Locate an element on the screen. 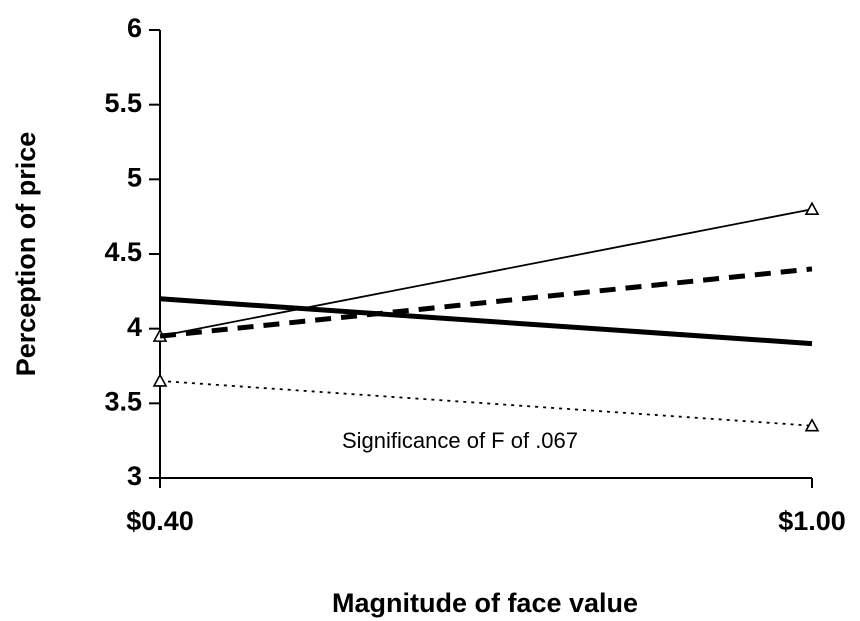 The width and height of the screenshot is (860, 621). y-tick-label: 5.5 is located at coordinates (123, 103).